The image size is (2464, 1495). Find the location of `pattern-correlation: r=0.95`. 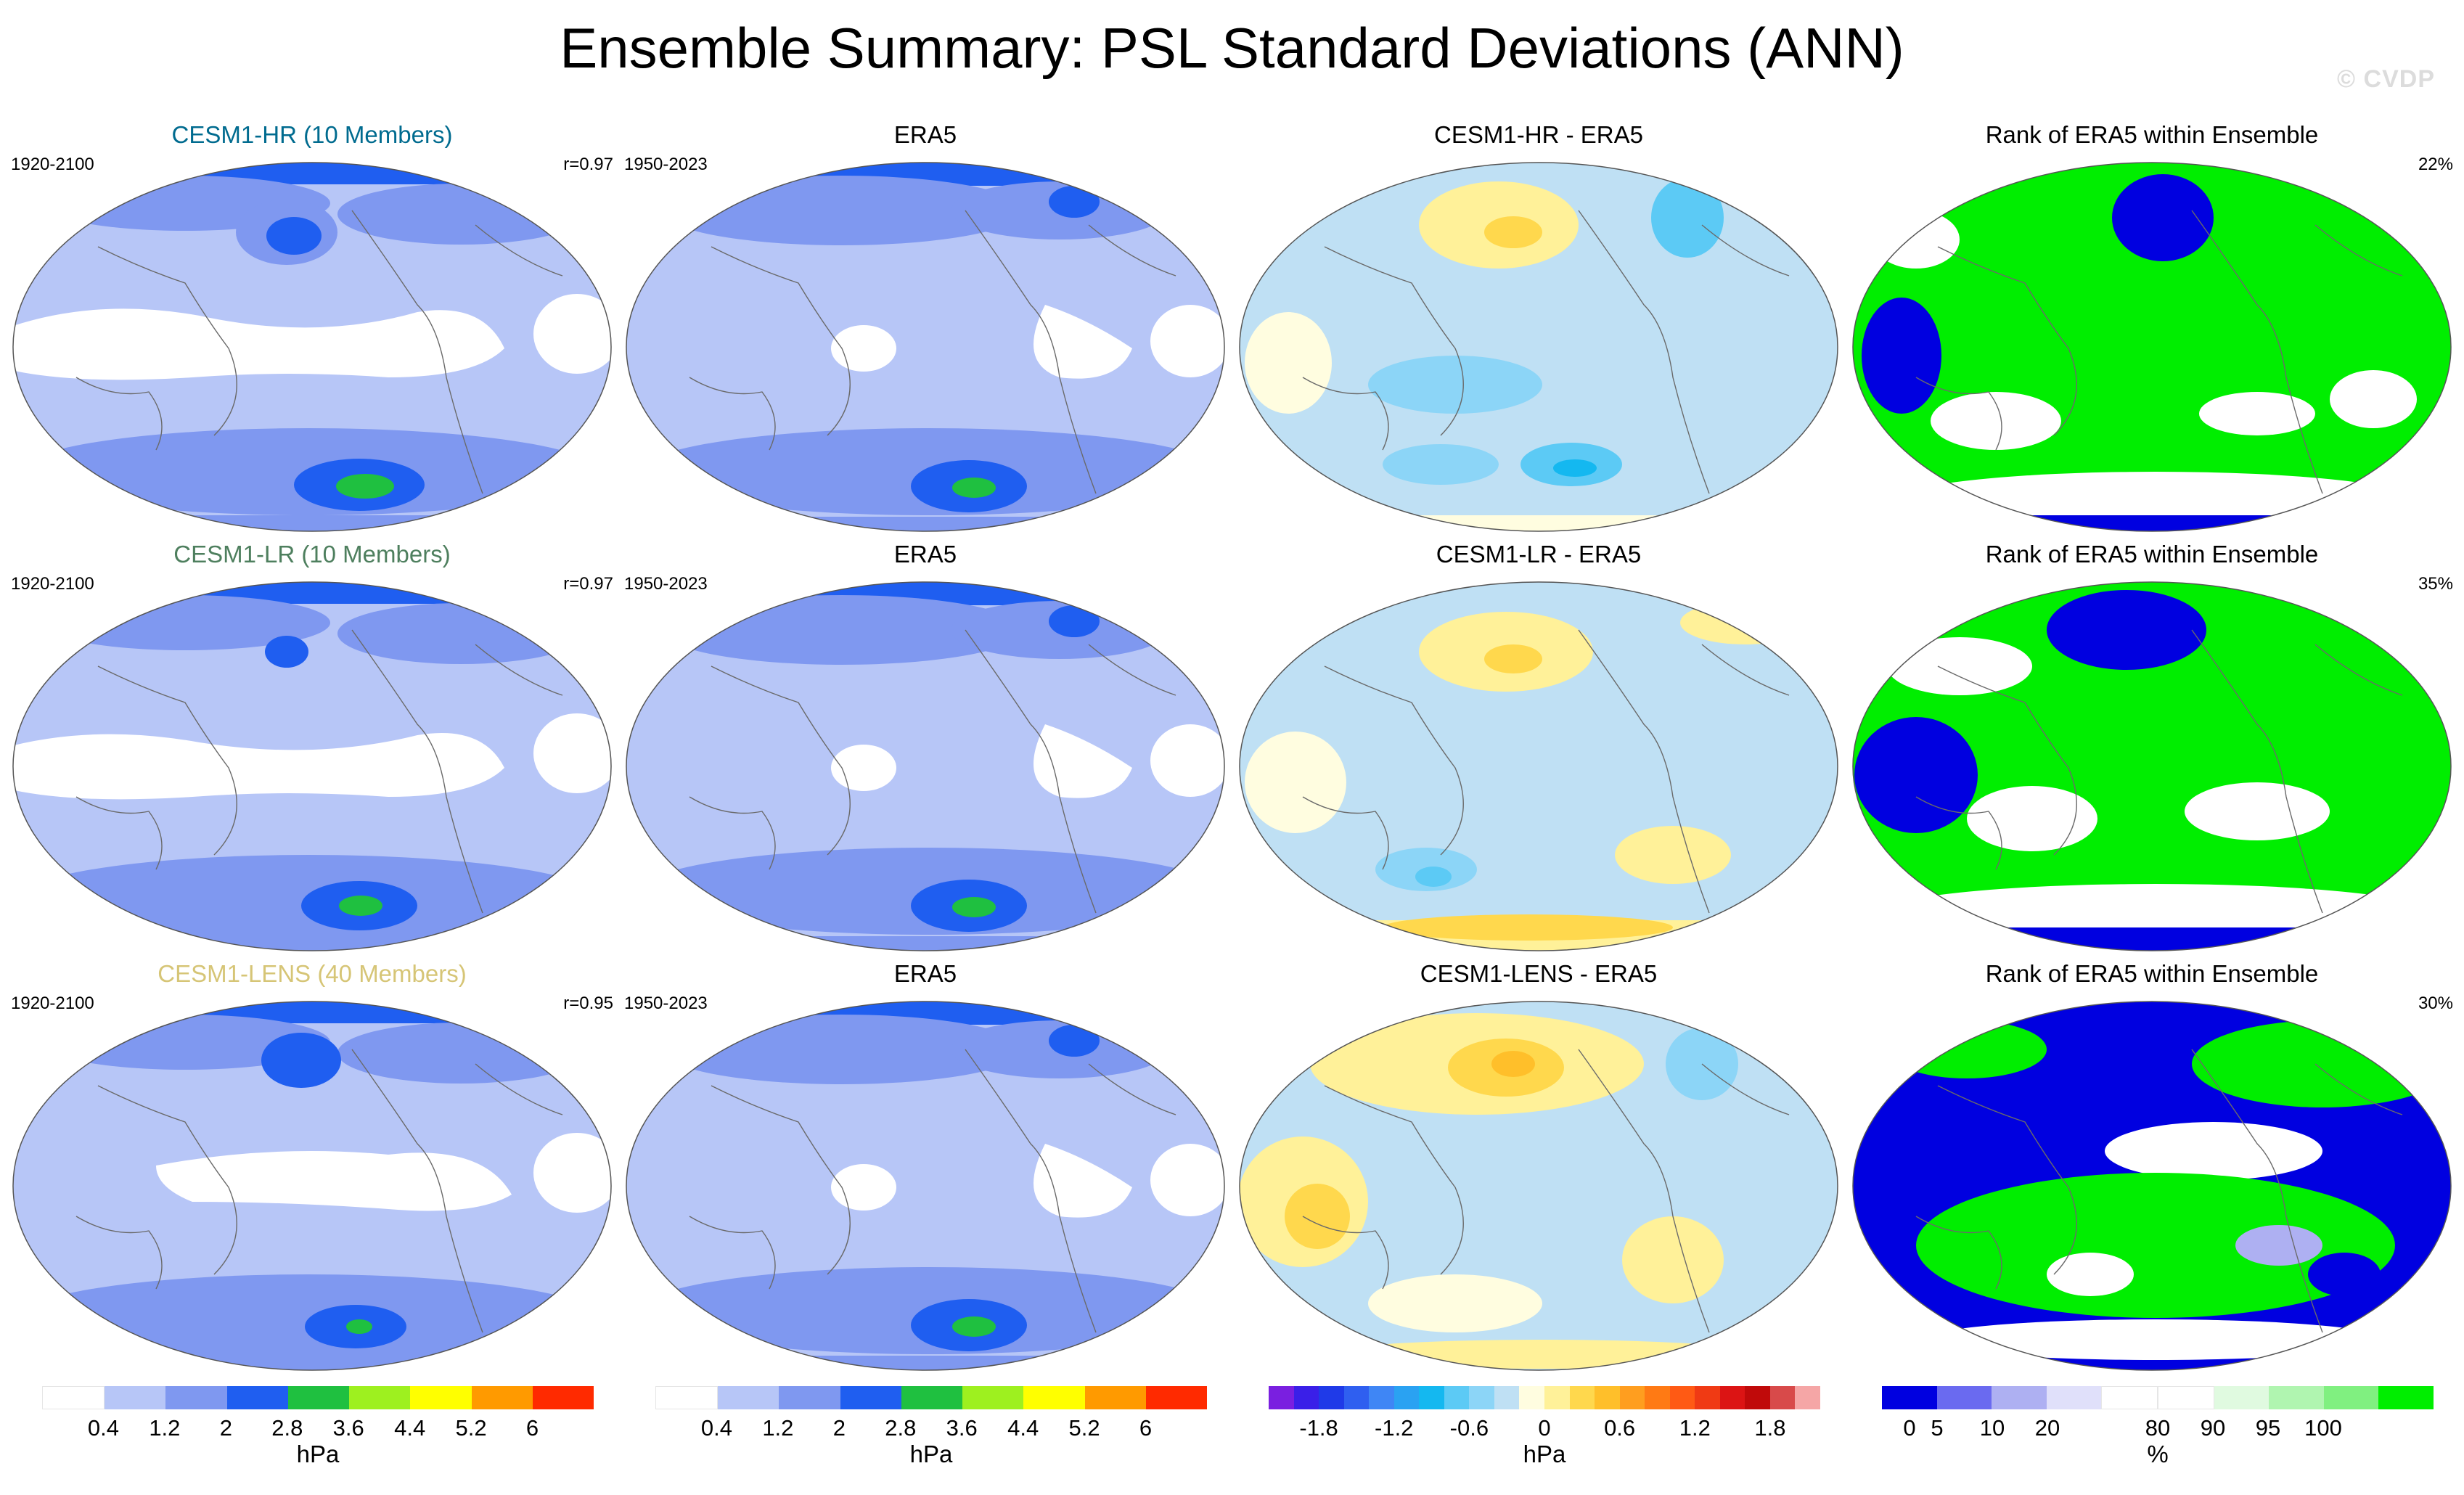

pattern-correlation: r=0.95 is located at coordinates (588, 1003).